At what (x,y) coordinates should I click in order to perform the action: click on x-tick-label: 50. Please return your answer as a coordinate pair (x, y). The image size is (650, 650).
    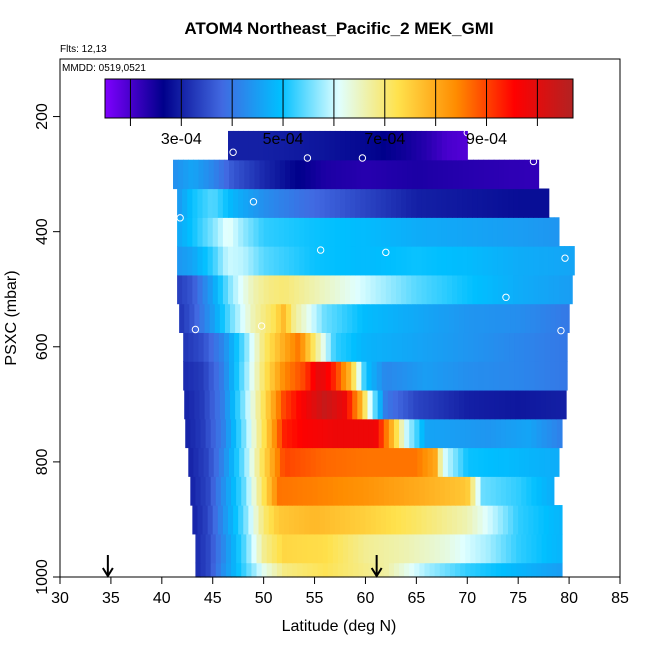
    Looking at the image, I should click on (264, 598).